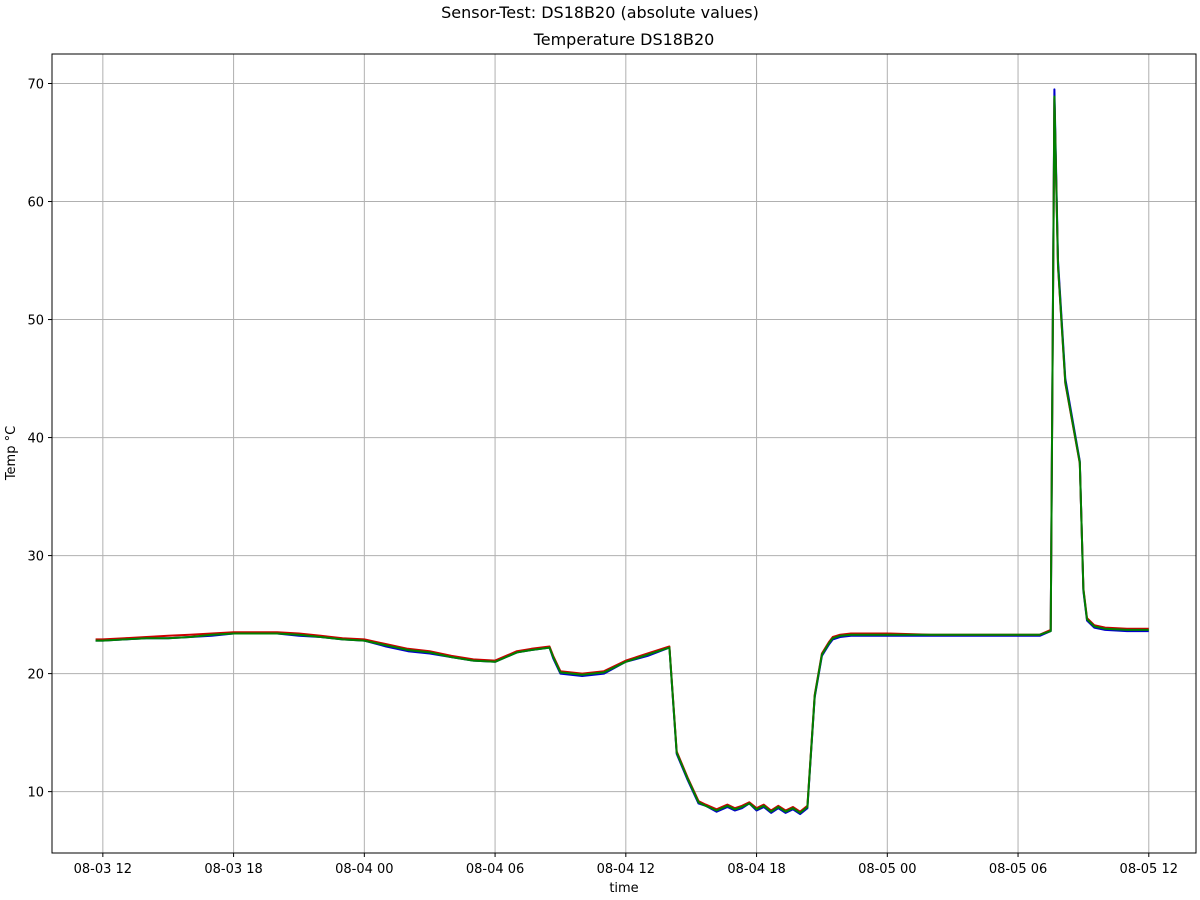  I want to click on x-tick-label: 08-04 12, so click(626, 869).